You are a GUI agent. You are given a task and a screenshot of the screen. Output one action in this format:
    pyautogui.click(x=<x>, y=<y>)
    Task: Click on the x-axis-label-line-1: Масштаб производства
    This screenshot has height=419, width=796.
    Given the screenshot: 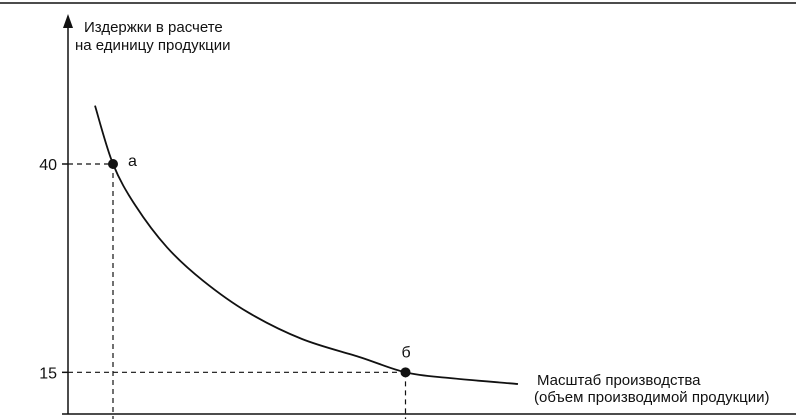 What is the action you would take?
    pyautogui.click(x=619, y=380)
    